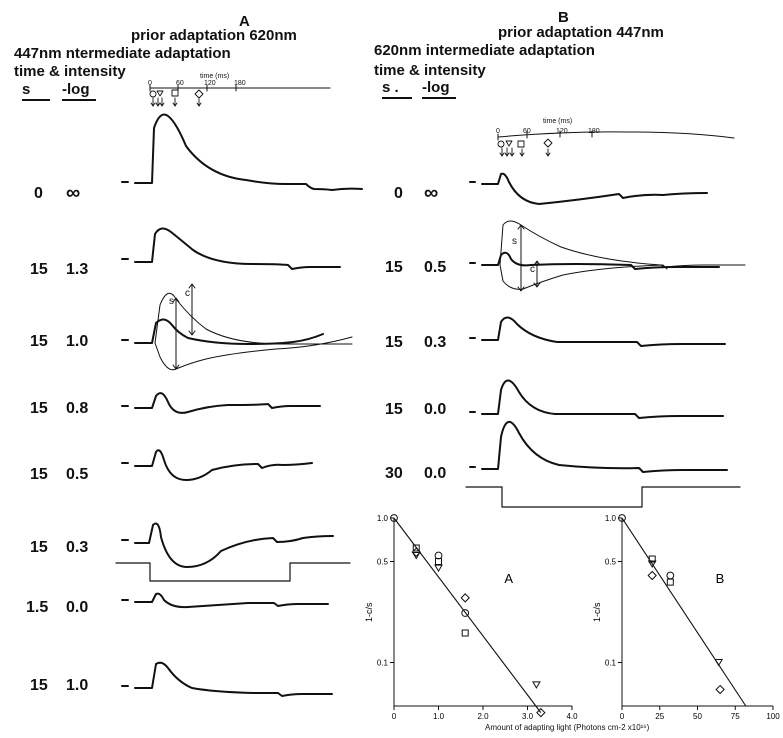 Image resolution: width=783 pixels, height=738 pixels. What do you see at coordinates (210, 83) in the screenshot?
I see `a-time-tick: 120` at bounding box center [210, 83].